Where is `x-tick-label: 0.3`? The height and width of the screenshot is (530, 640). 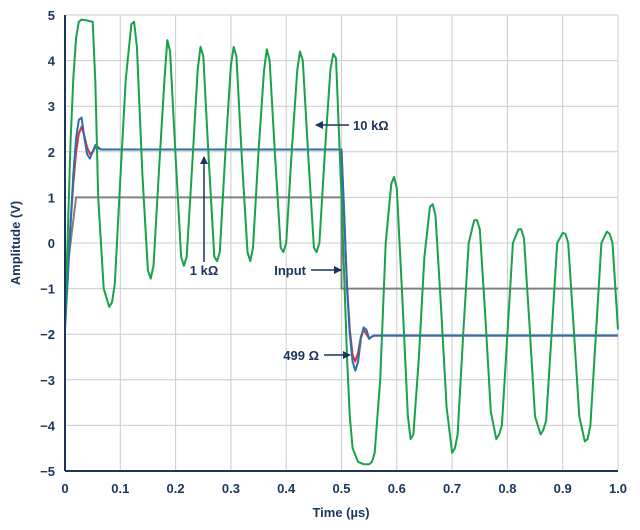 x-tick-label: 0.3 is located at coordinates (231, 488).